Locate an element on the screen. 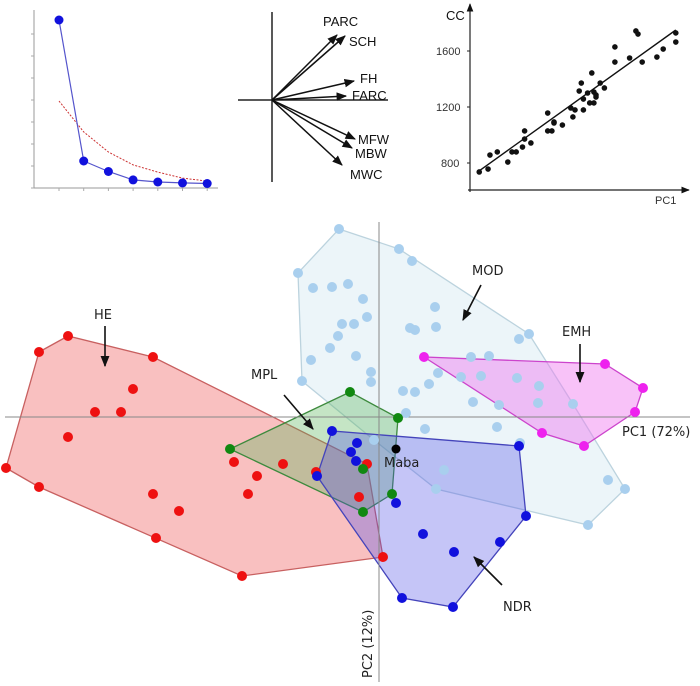  loading-label: PARC is located at coordinates (340, 21).